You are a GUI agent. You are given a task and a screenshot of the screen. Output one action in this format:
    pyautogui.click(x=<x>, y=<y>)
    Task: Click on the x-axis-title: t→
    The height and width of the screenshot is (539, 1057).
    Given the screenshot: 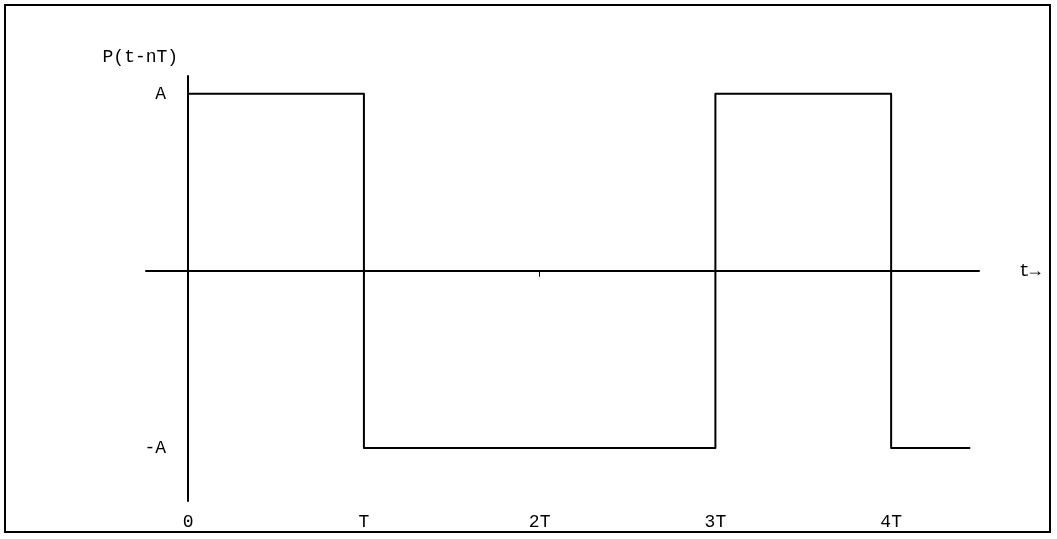 What is the action you would take?
    pyautogui.click(x=1030, y=270)
    